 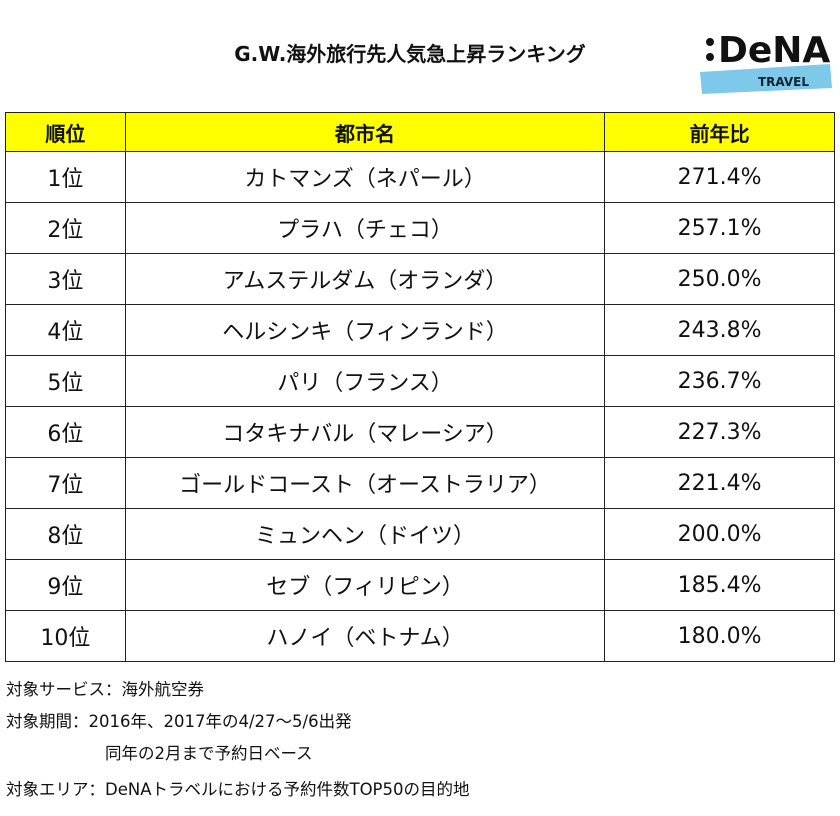 What do you see at coordinates (238, 789) in the screenshot?
I see `note: 対象エリア：DeNAトラベルにおける予約件数TOP50の目的地` at bounding box center [238, 789].